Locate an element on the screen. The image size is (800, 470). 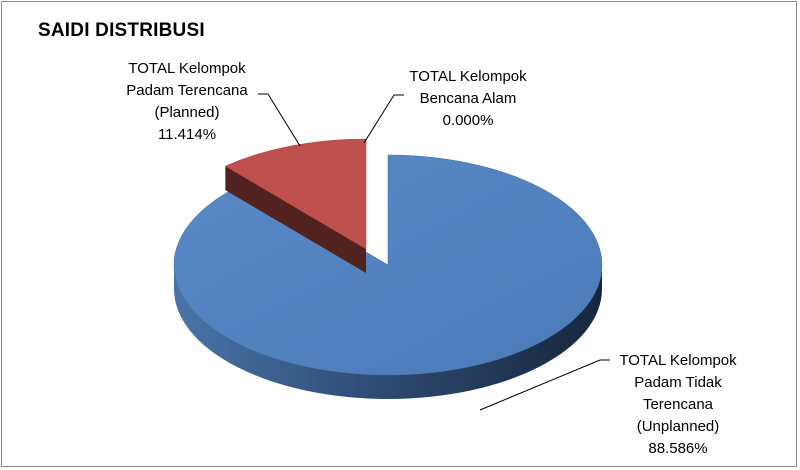
leader-line-unplanned is located at coordinates (544, 385).